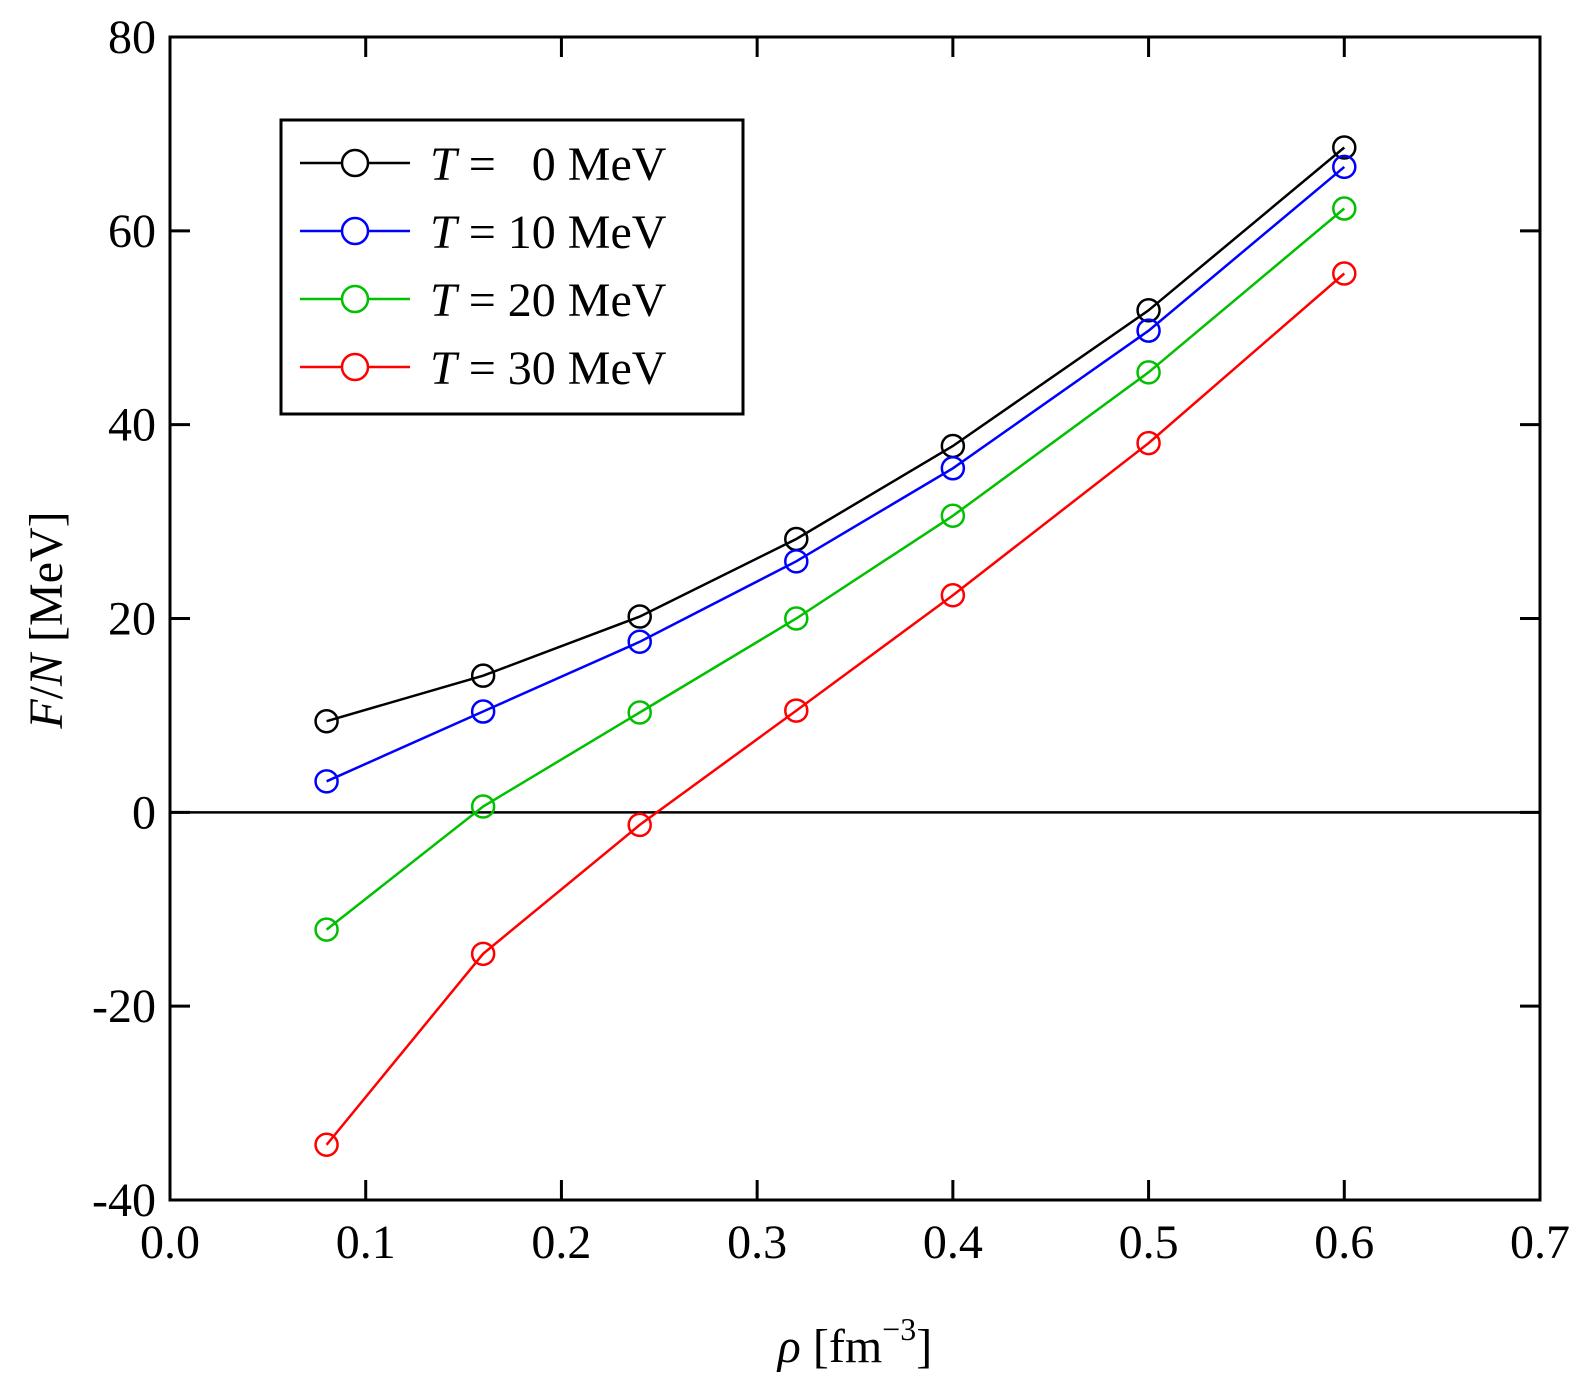 This screenshot has width=1586, height=1393. Describe the element at coordinates (132, 425) in the screenshot. I see `y-tick-label: 40` at that location.